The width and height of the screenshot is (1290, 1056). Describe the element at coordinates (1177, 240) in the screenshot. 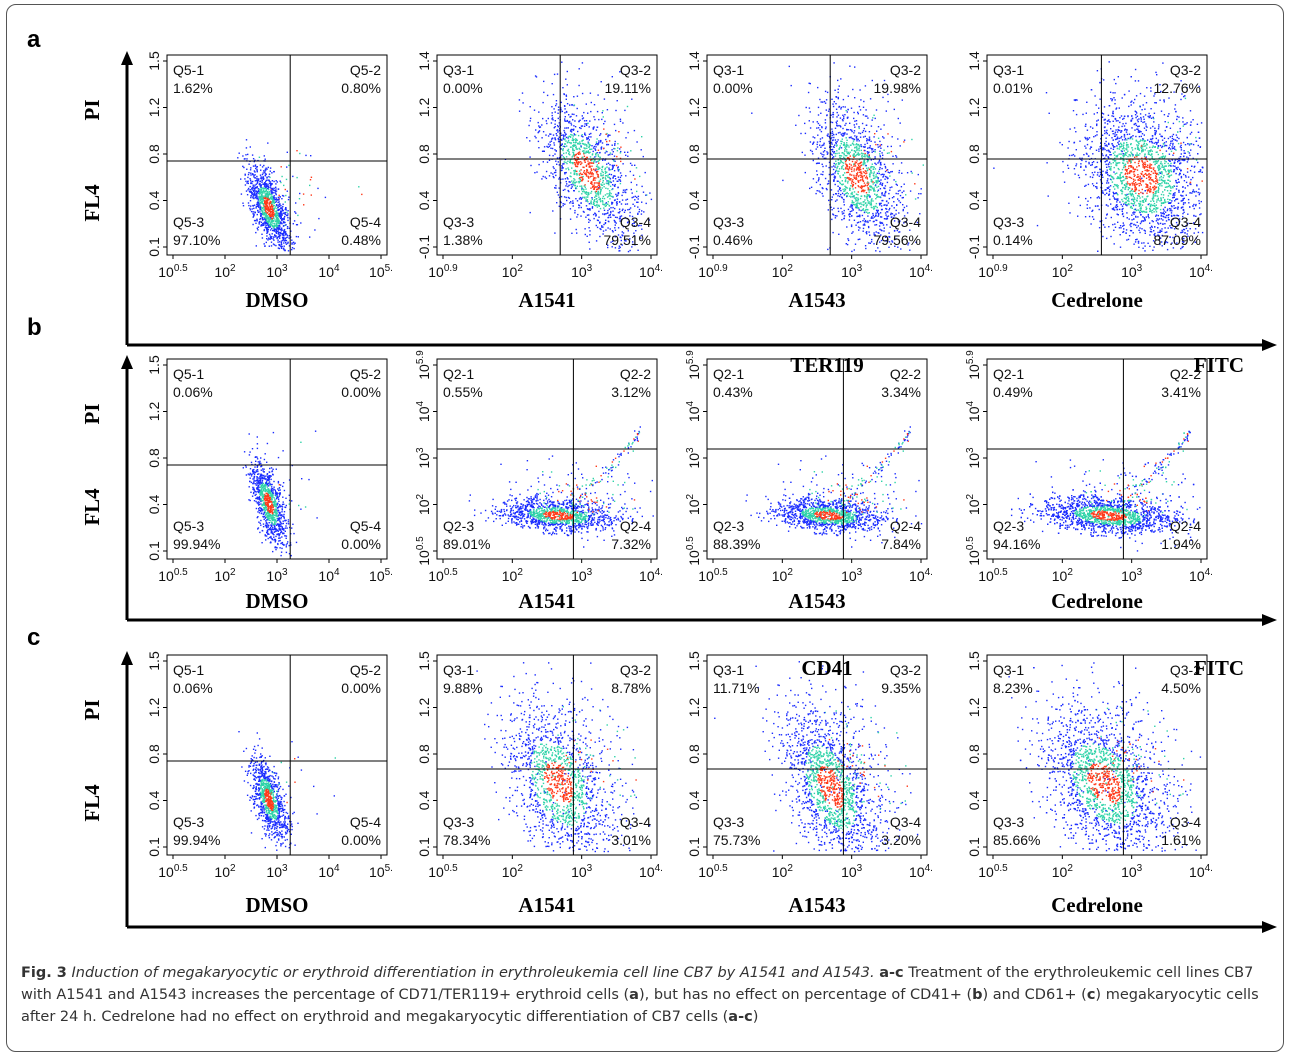

I see `quadrant-percent: 87.09%` at that location.